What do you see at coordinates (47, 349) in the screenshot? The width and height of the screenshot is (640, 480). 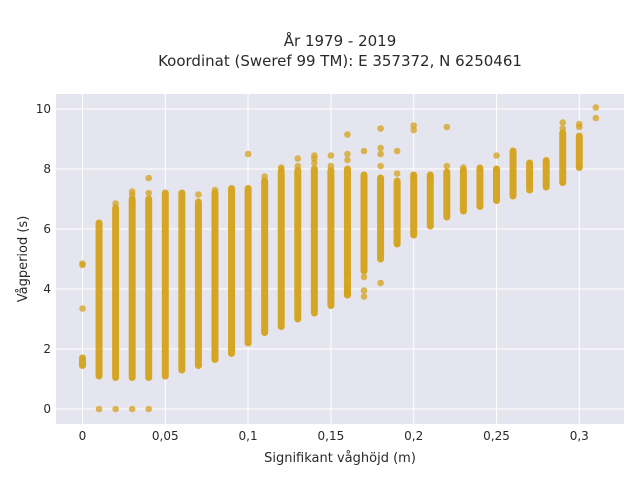 I see `y-tick-label: 2` at bounding box center [47, 349].